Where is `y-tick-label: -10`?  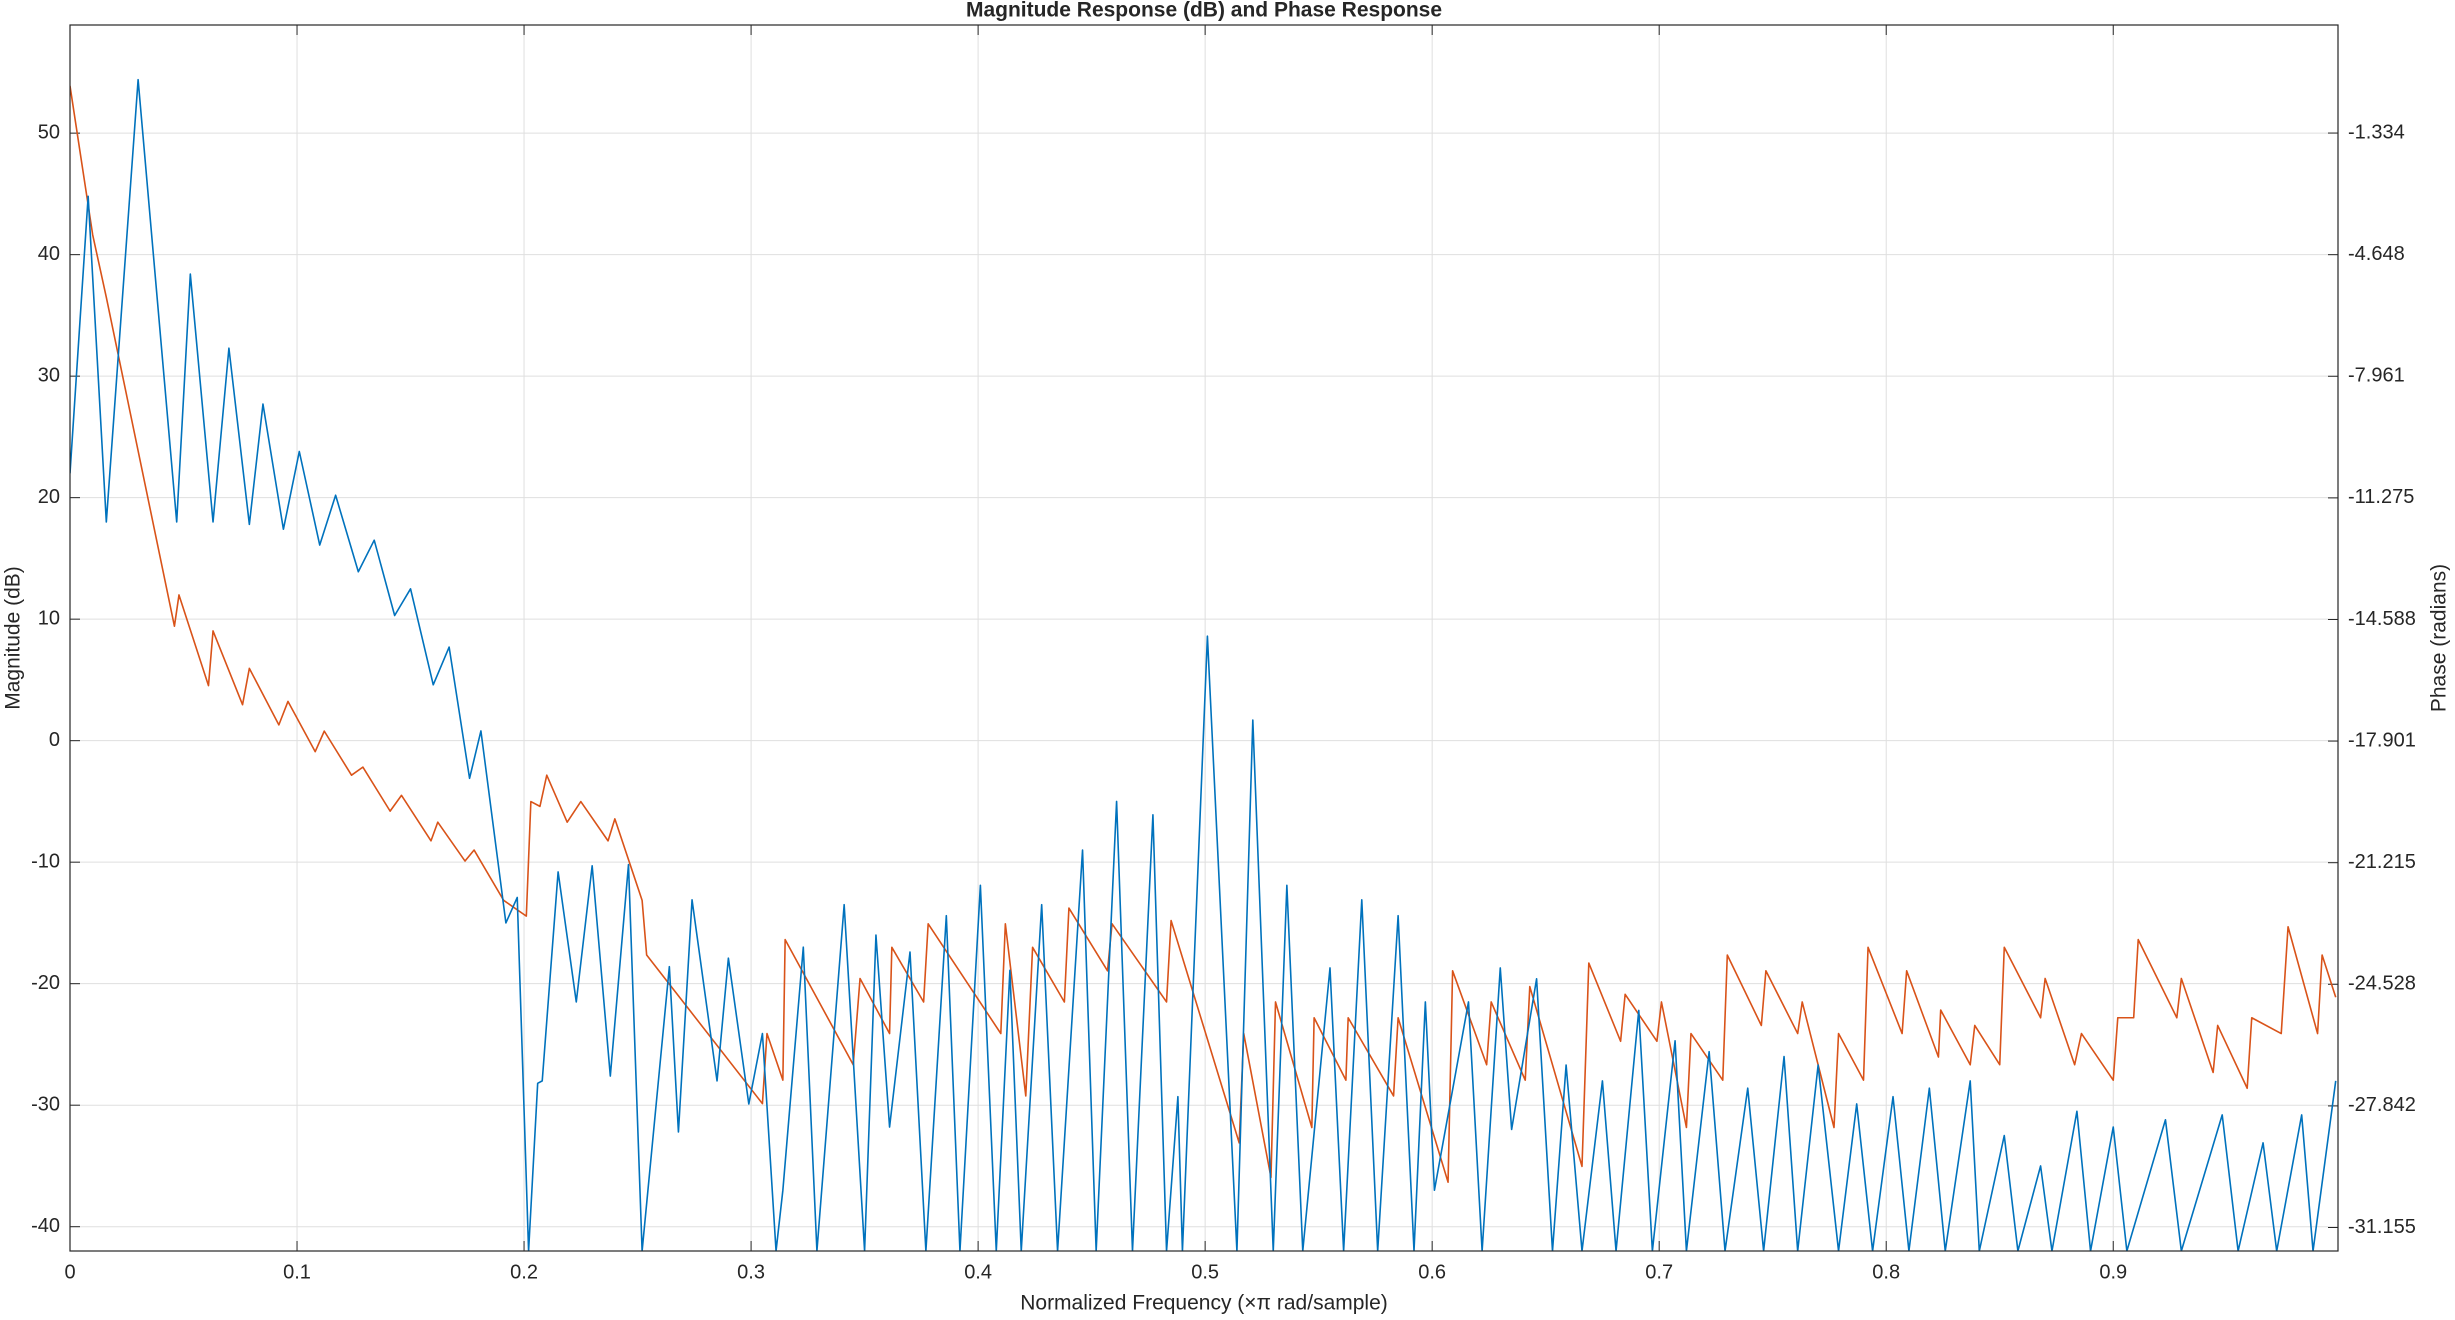
y-tick-label: -10 is located at coordinates (45, 861).